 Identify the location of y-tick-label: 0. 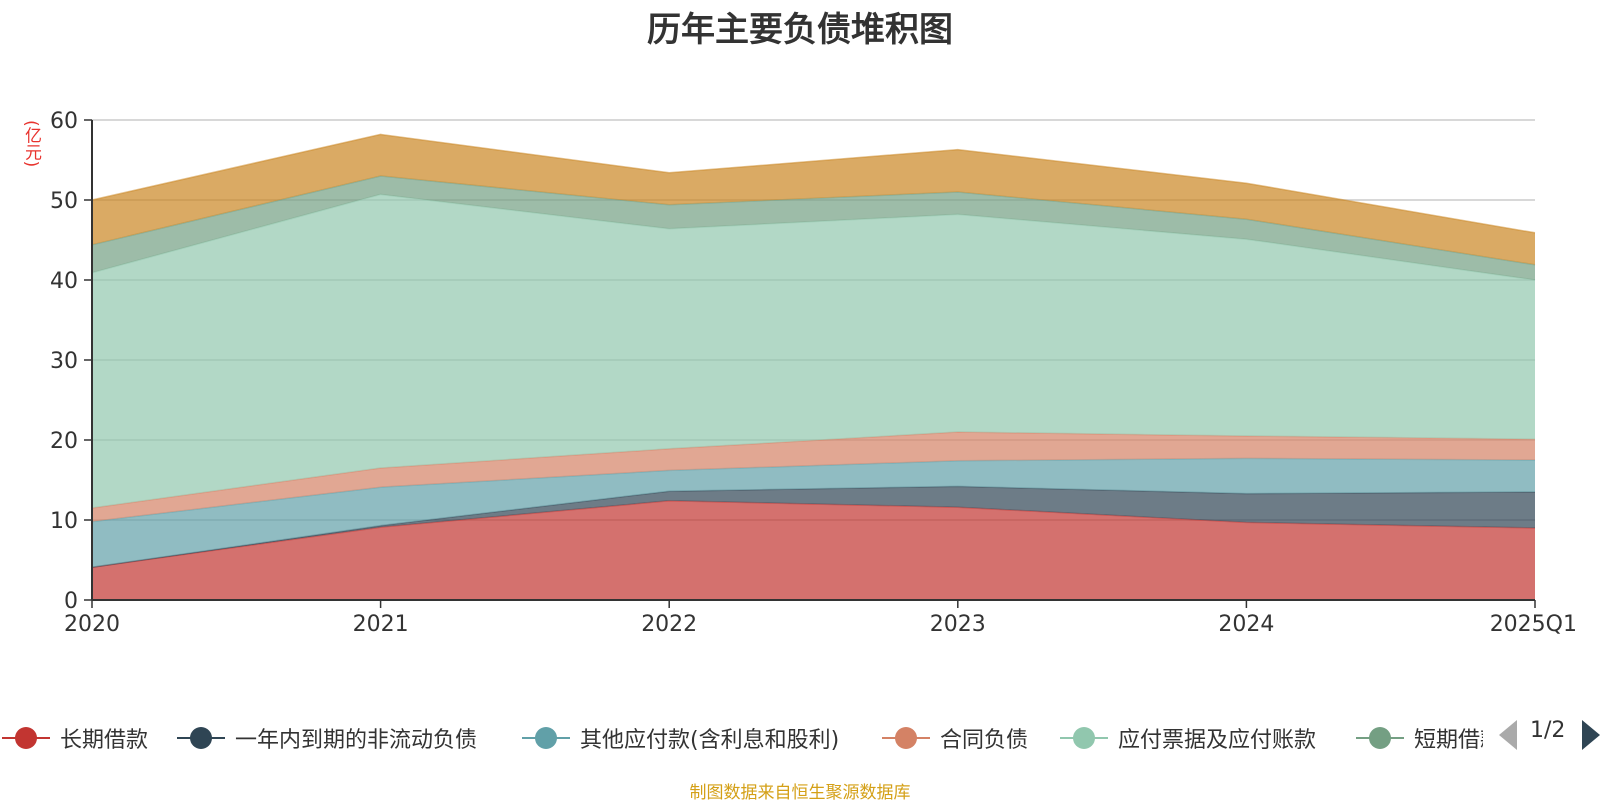
(71, 601).